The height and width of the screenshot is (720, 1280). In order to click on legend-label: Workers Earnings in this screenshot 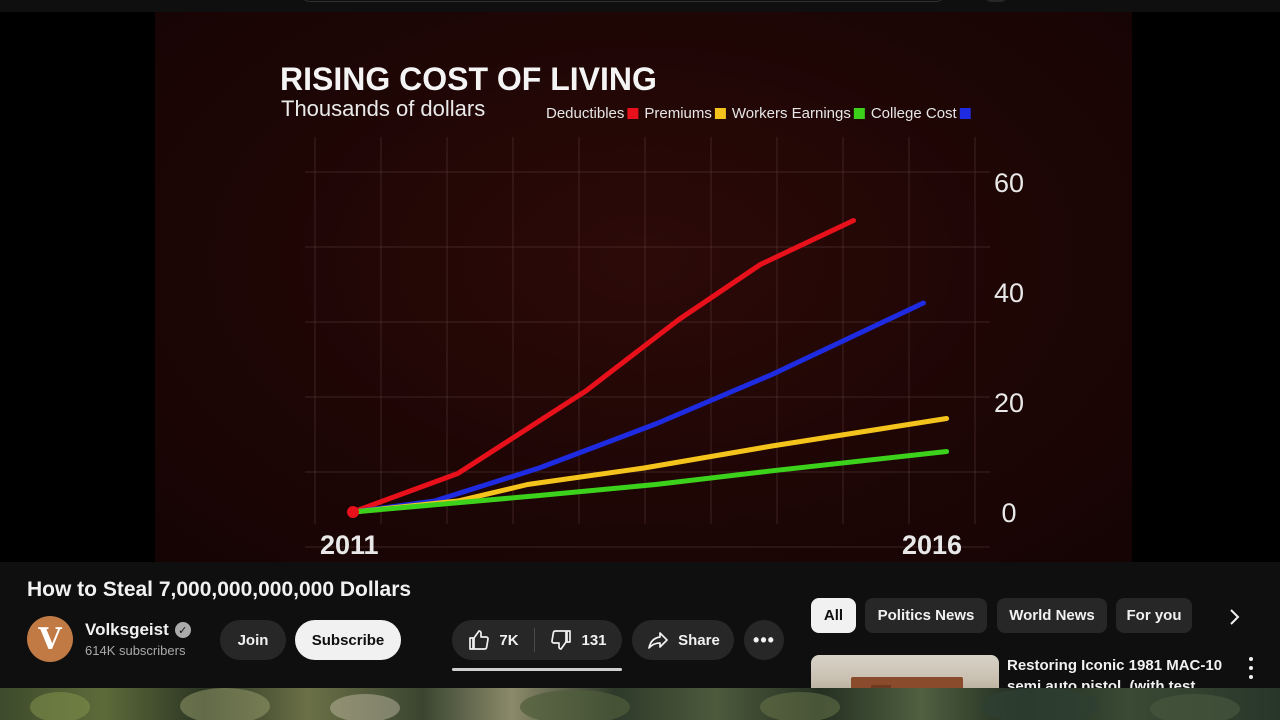, I will do `click(791, 113)`.